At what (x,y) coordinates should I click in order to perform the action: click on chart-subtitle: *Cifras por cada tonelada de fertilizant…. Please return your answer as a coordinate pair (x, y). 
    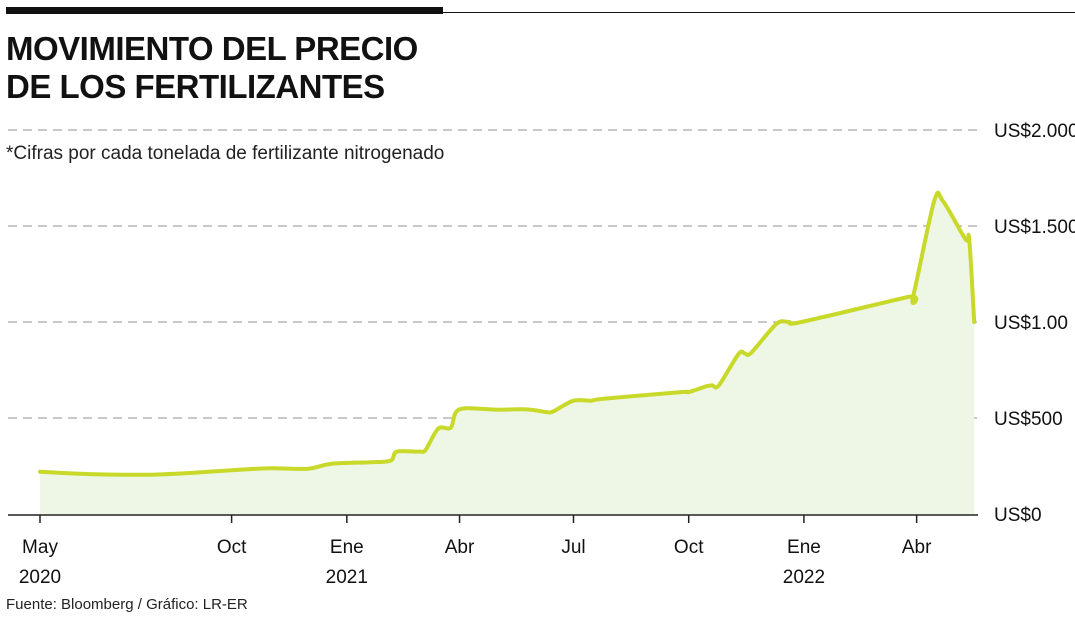
    Looking at the image, I should click on (225, 153).